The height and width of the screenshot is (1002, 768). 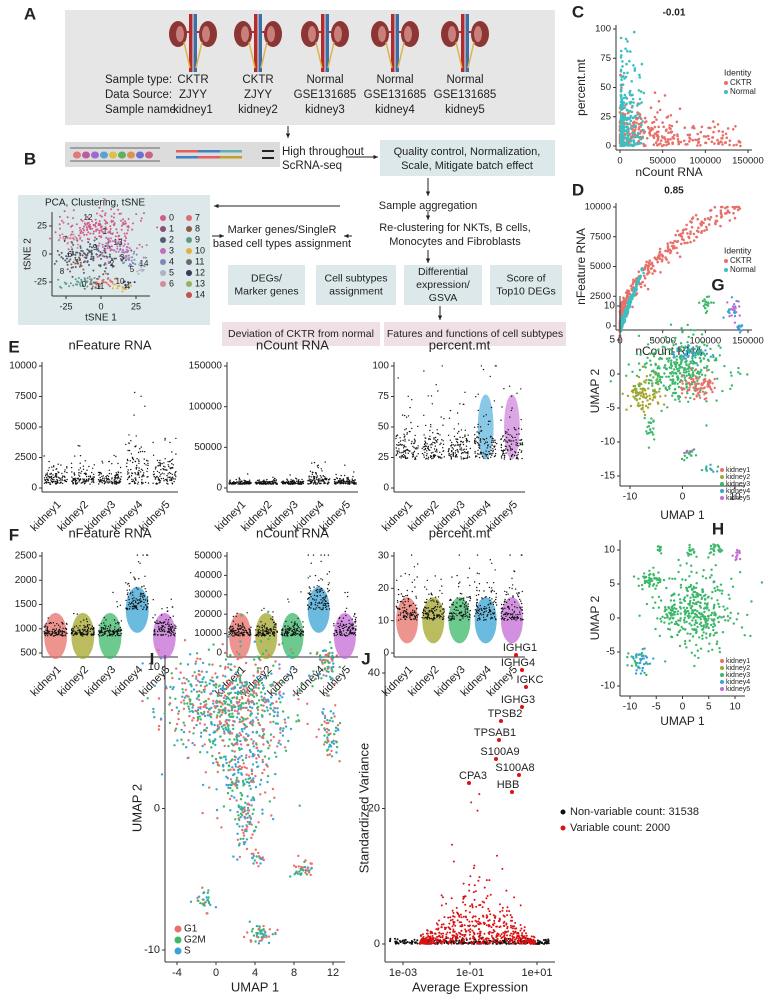 What do you see at coordinates (282, 244) in the screenshot?
I see `label: based cell types assignment` at bounding box center [282, 244].